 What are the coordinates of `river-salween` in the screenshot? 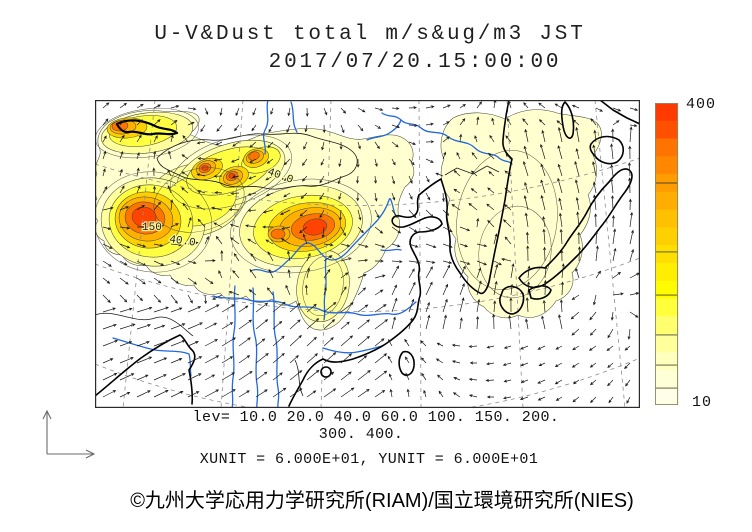 It's located at (255, 347).